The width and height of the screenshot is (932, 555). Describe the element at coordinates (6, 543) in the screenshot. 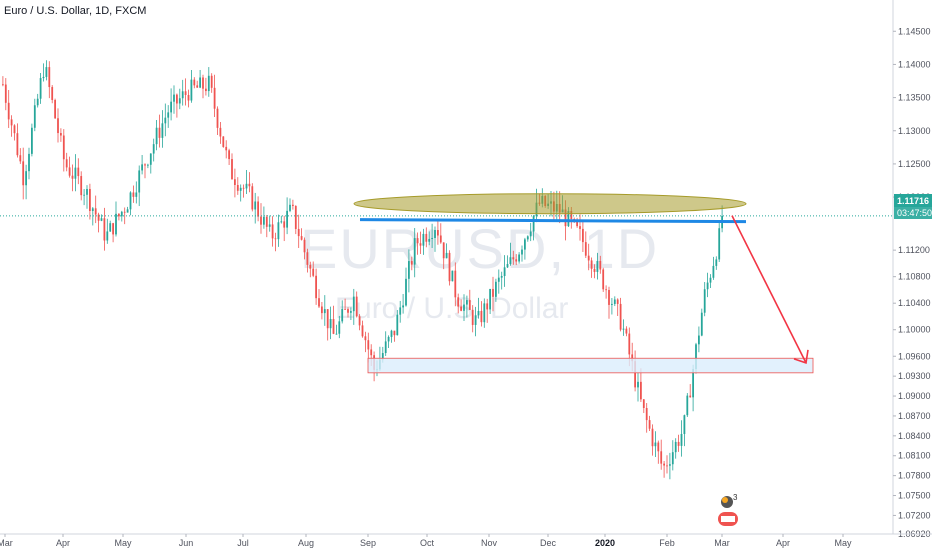

I see `time-tick-label: Mar` at that location.